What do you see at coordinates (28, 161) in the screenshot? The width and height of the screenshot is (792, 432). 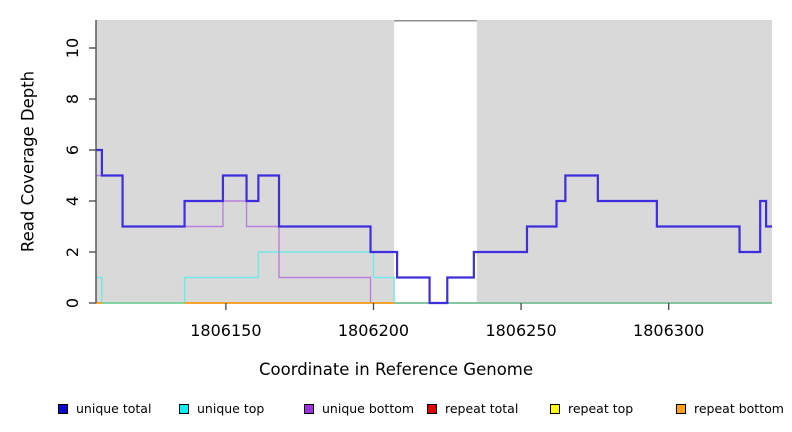 I see `y-axis-title: Read Coverage Depth` at bounding box center [28, 161].